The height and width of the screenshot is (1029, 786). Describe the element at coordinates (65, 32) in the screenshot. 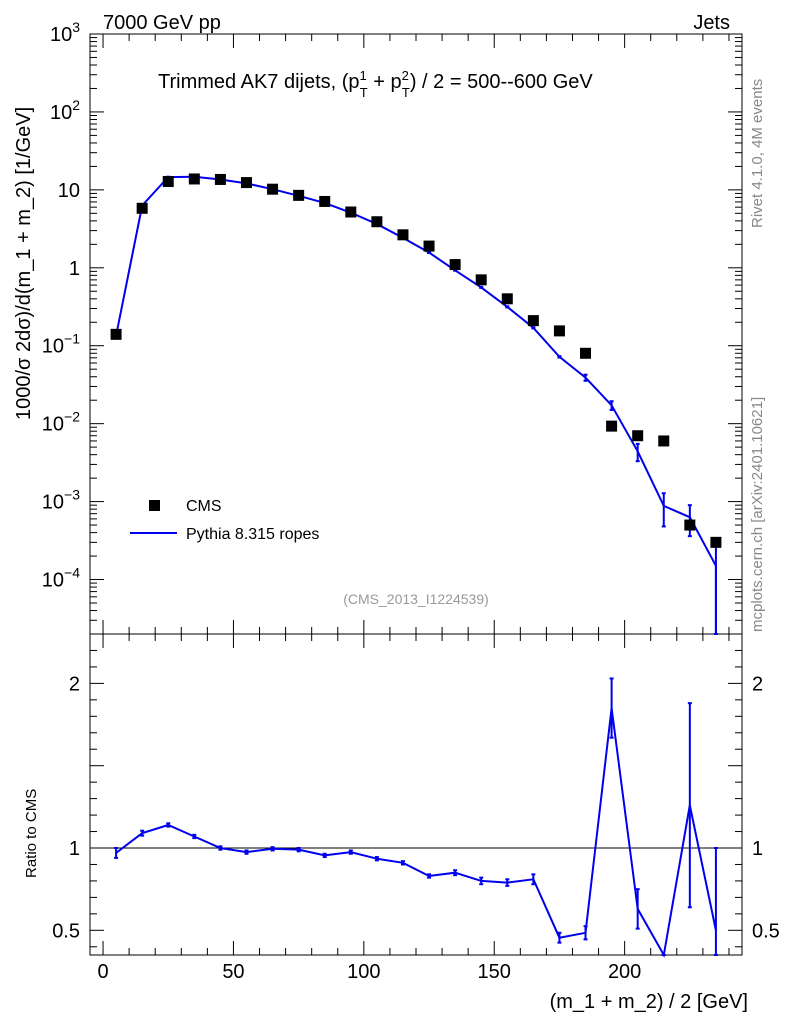

I see `y-tick-label: 10³` at that location.